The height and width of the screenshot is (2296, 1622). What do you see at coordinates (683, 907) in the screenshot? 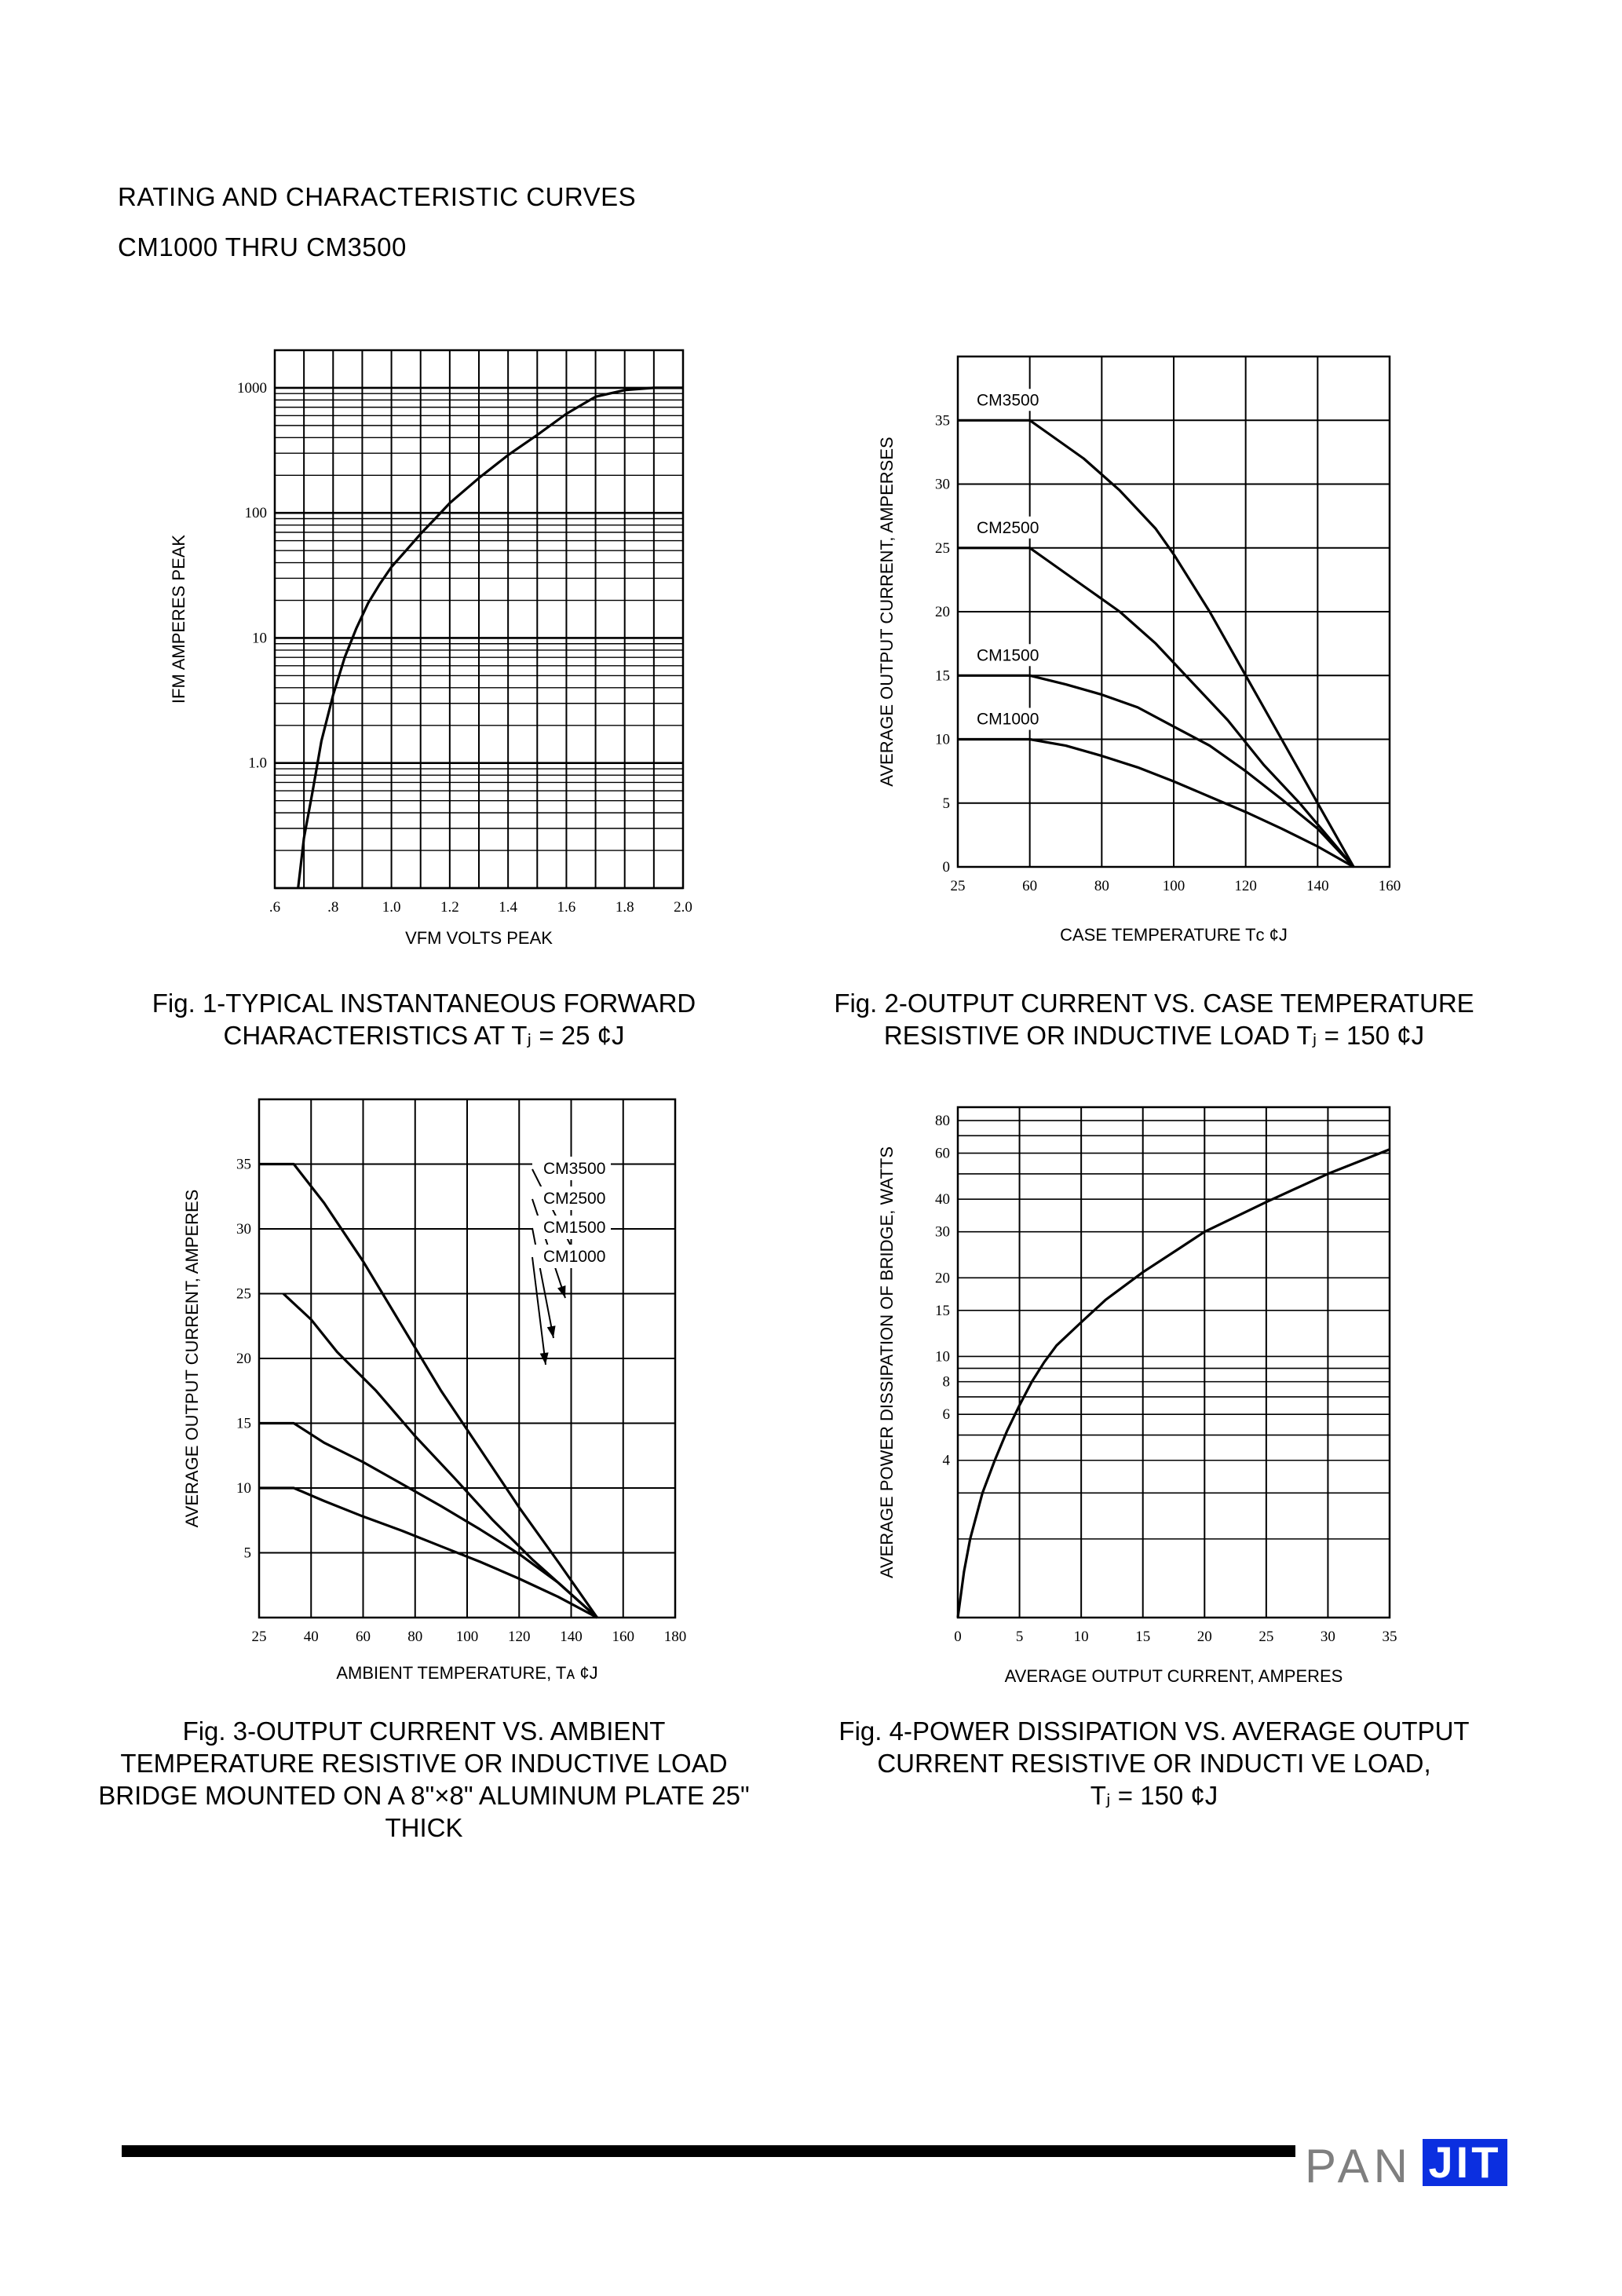
I see `x-tick-label: 2.0` at bounding box center [683, 907].